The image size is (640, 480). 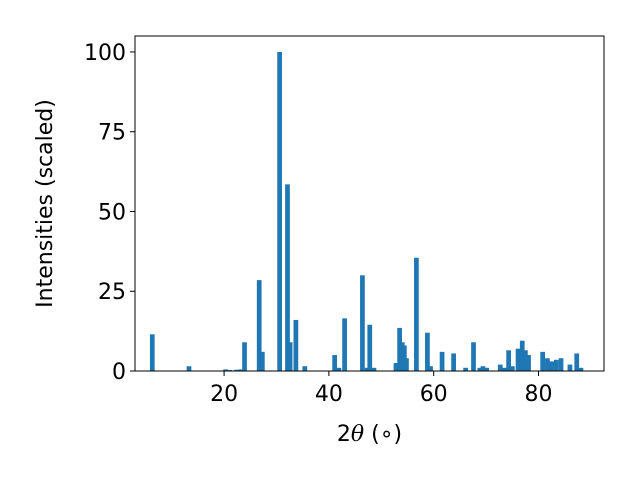 What do you see at coordinates (383, 434) in the screenshot?
I see `x-axis-label-suffix: (∘)` at bounding box center [383, 434].